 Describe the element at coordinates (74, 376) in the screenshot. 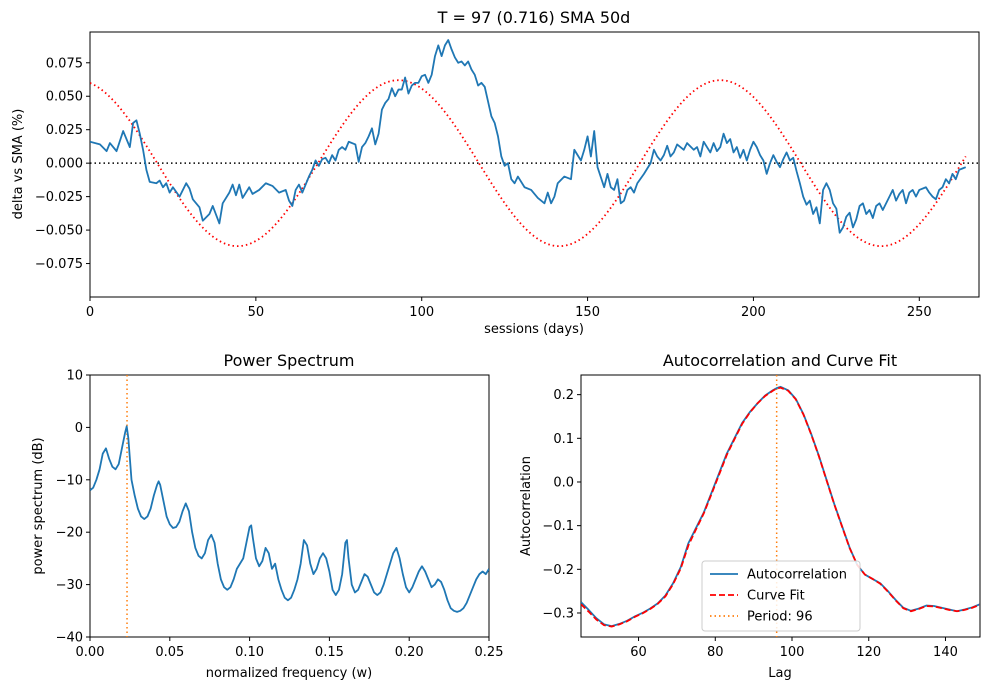

I see `y-tick-label: 10` at that location.